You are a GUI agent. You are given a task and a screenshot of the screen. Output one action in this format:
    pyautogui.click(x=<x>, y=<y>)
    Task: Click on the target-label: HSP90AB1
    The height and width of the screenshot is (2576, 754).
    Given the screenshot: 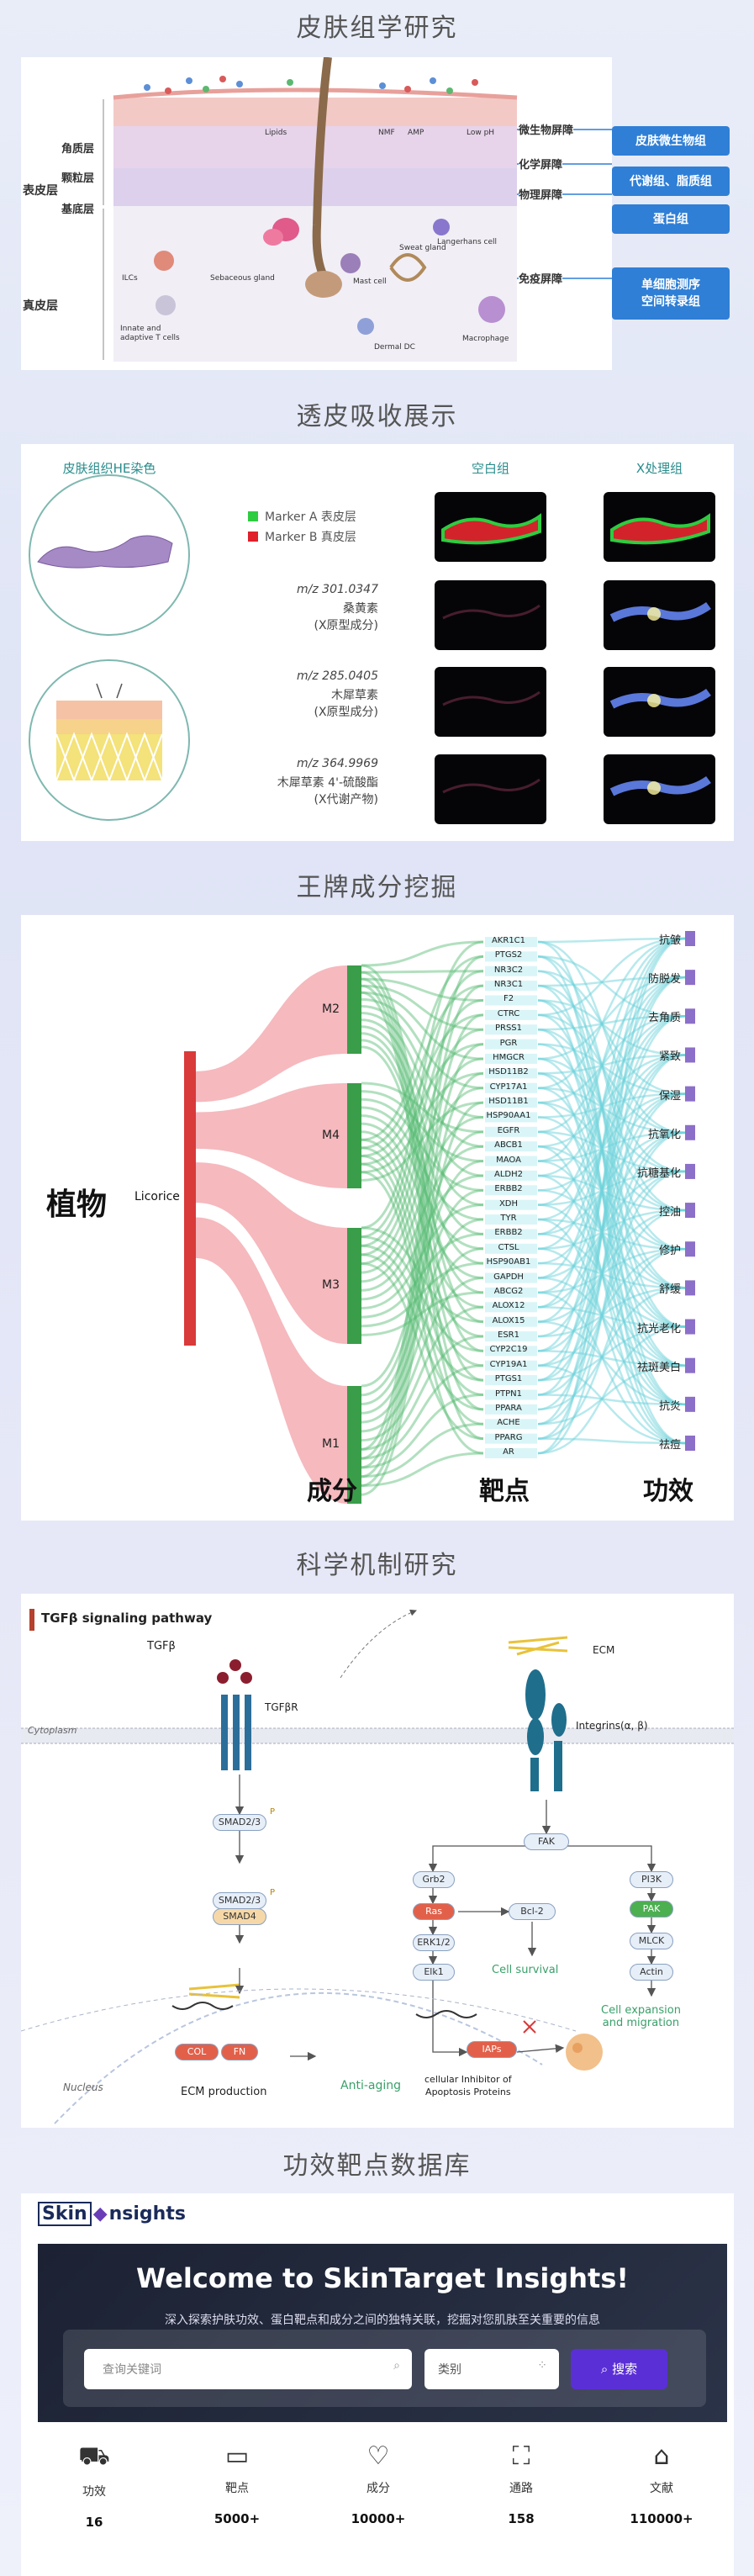 What is the action you would take?
    pyautogui.click(x=508, y=1262)
    